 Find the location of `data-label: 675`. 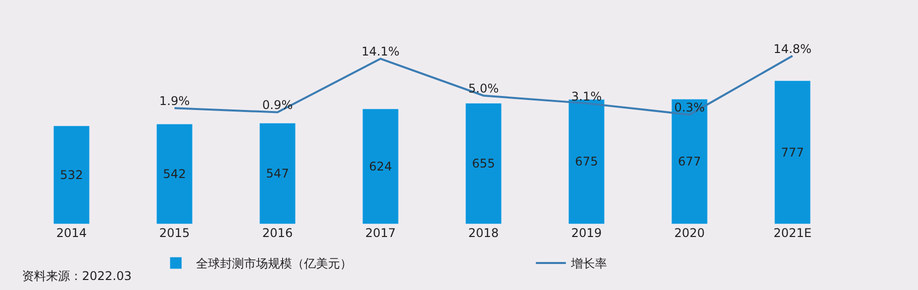

data-label: 675 is located at coordinates (586, 161).